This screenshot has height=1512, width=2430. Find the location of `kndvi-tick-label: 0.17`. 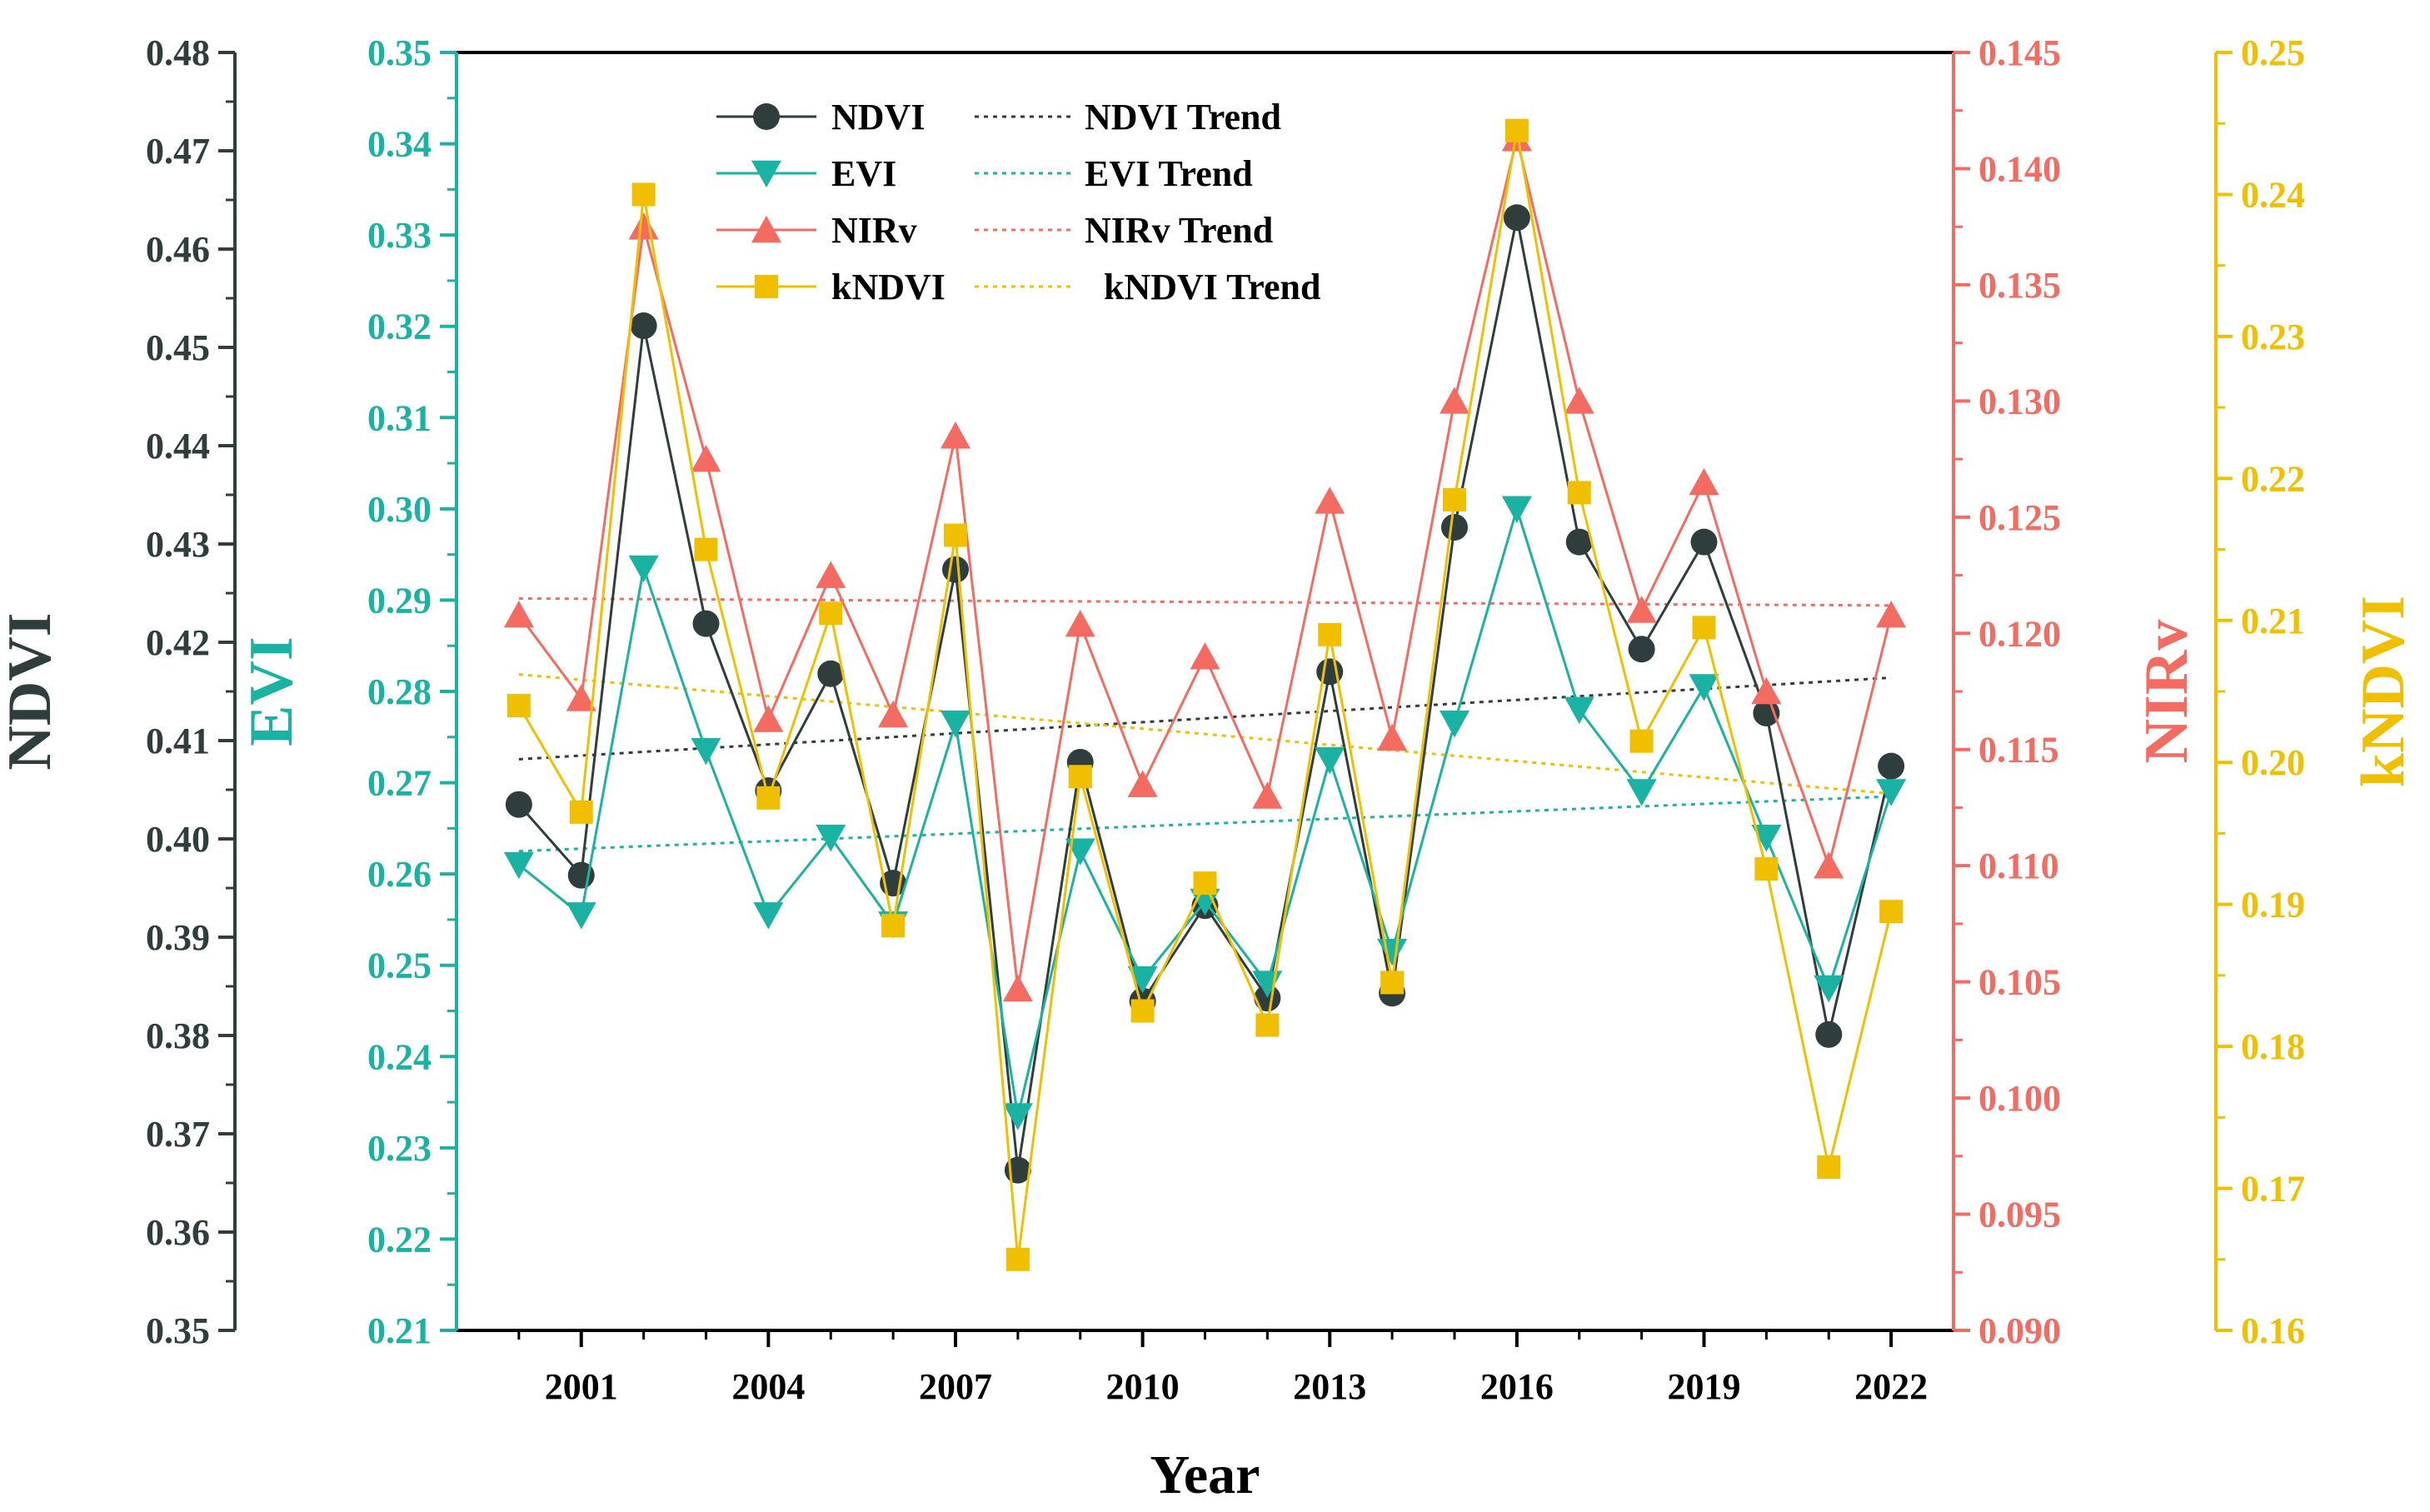

kndvi-tick-label: 0.17 is located at coordinates (2273, 1189).